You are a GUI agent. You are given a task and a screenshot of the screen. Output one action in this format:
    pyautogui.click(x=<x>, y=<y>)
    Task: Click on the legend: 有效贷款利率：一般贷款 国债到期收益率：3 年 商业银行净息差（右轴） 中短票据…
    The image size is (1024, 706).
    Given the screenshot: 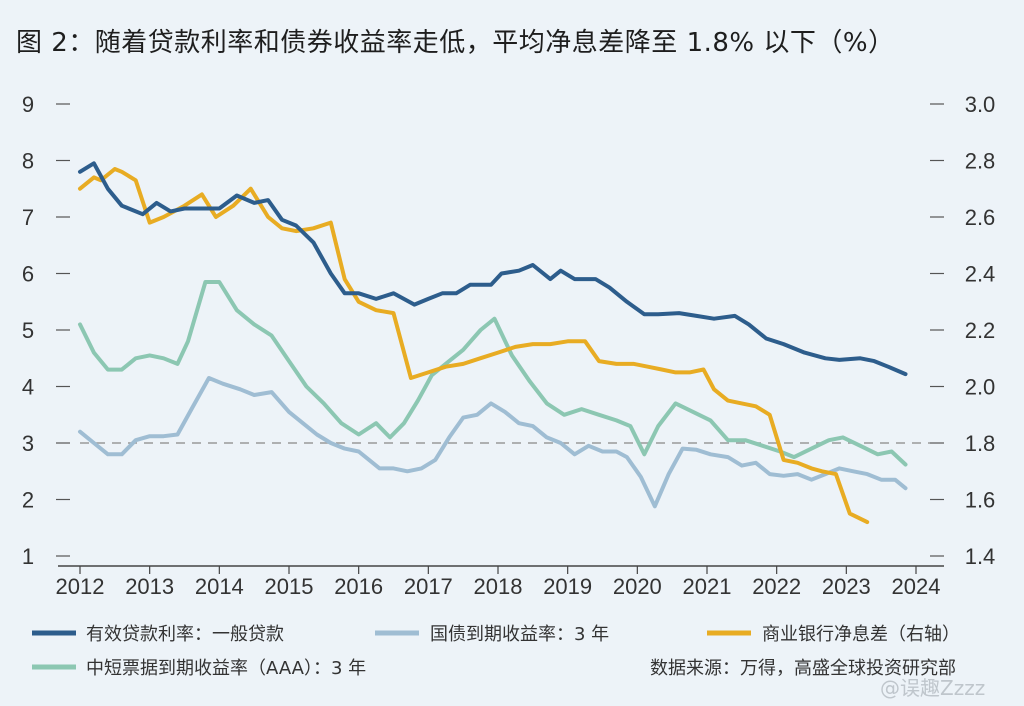 What is the action you would take?
    pyautogui.click(x=496, y=651)
    